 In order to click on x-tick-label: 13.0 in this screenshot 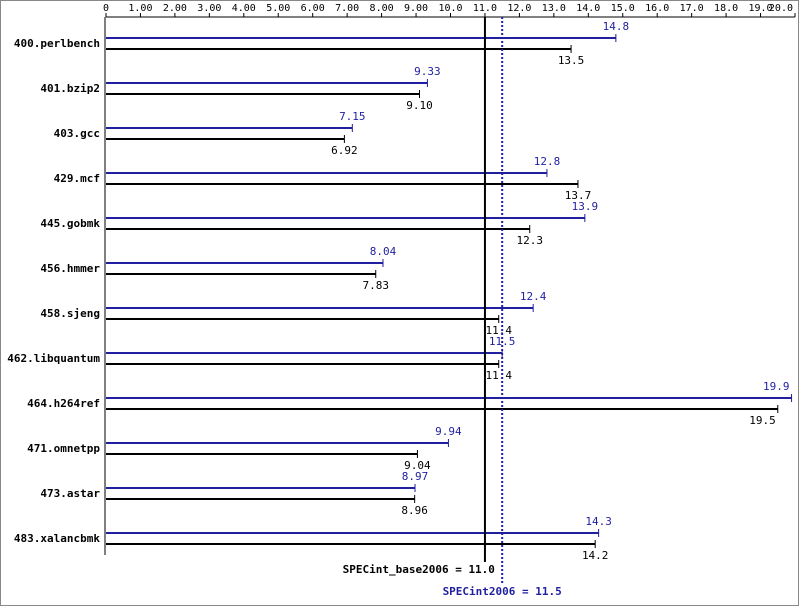, I will do `click(554, 8)`.